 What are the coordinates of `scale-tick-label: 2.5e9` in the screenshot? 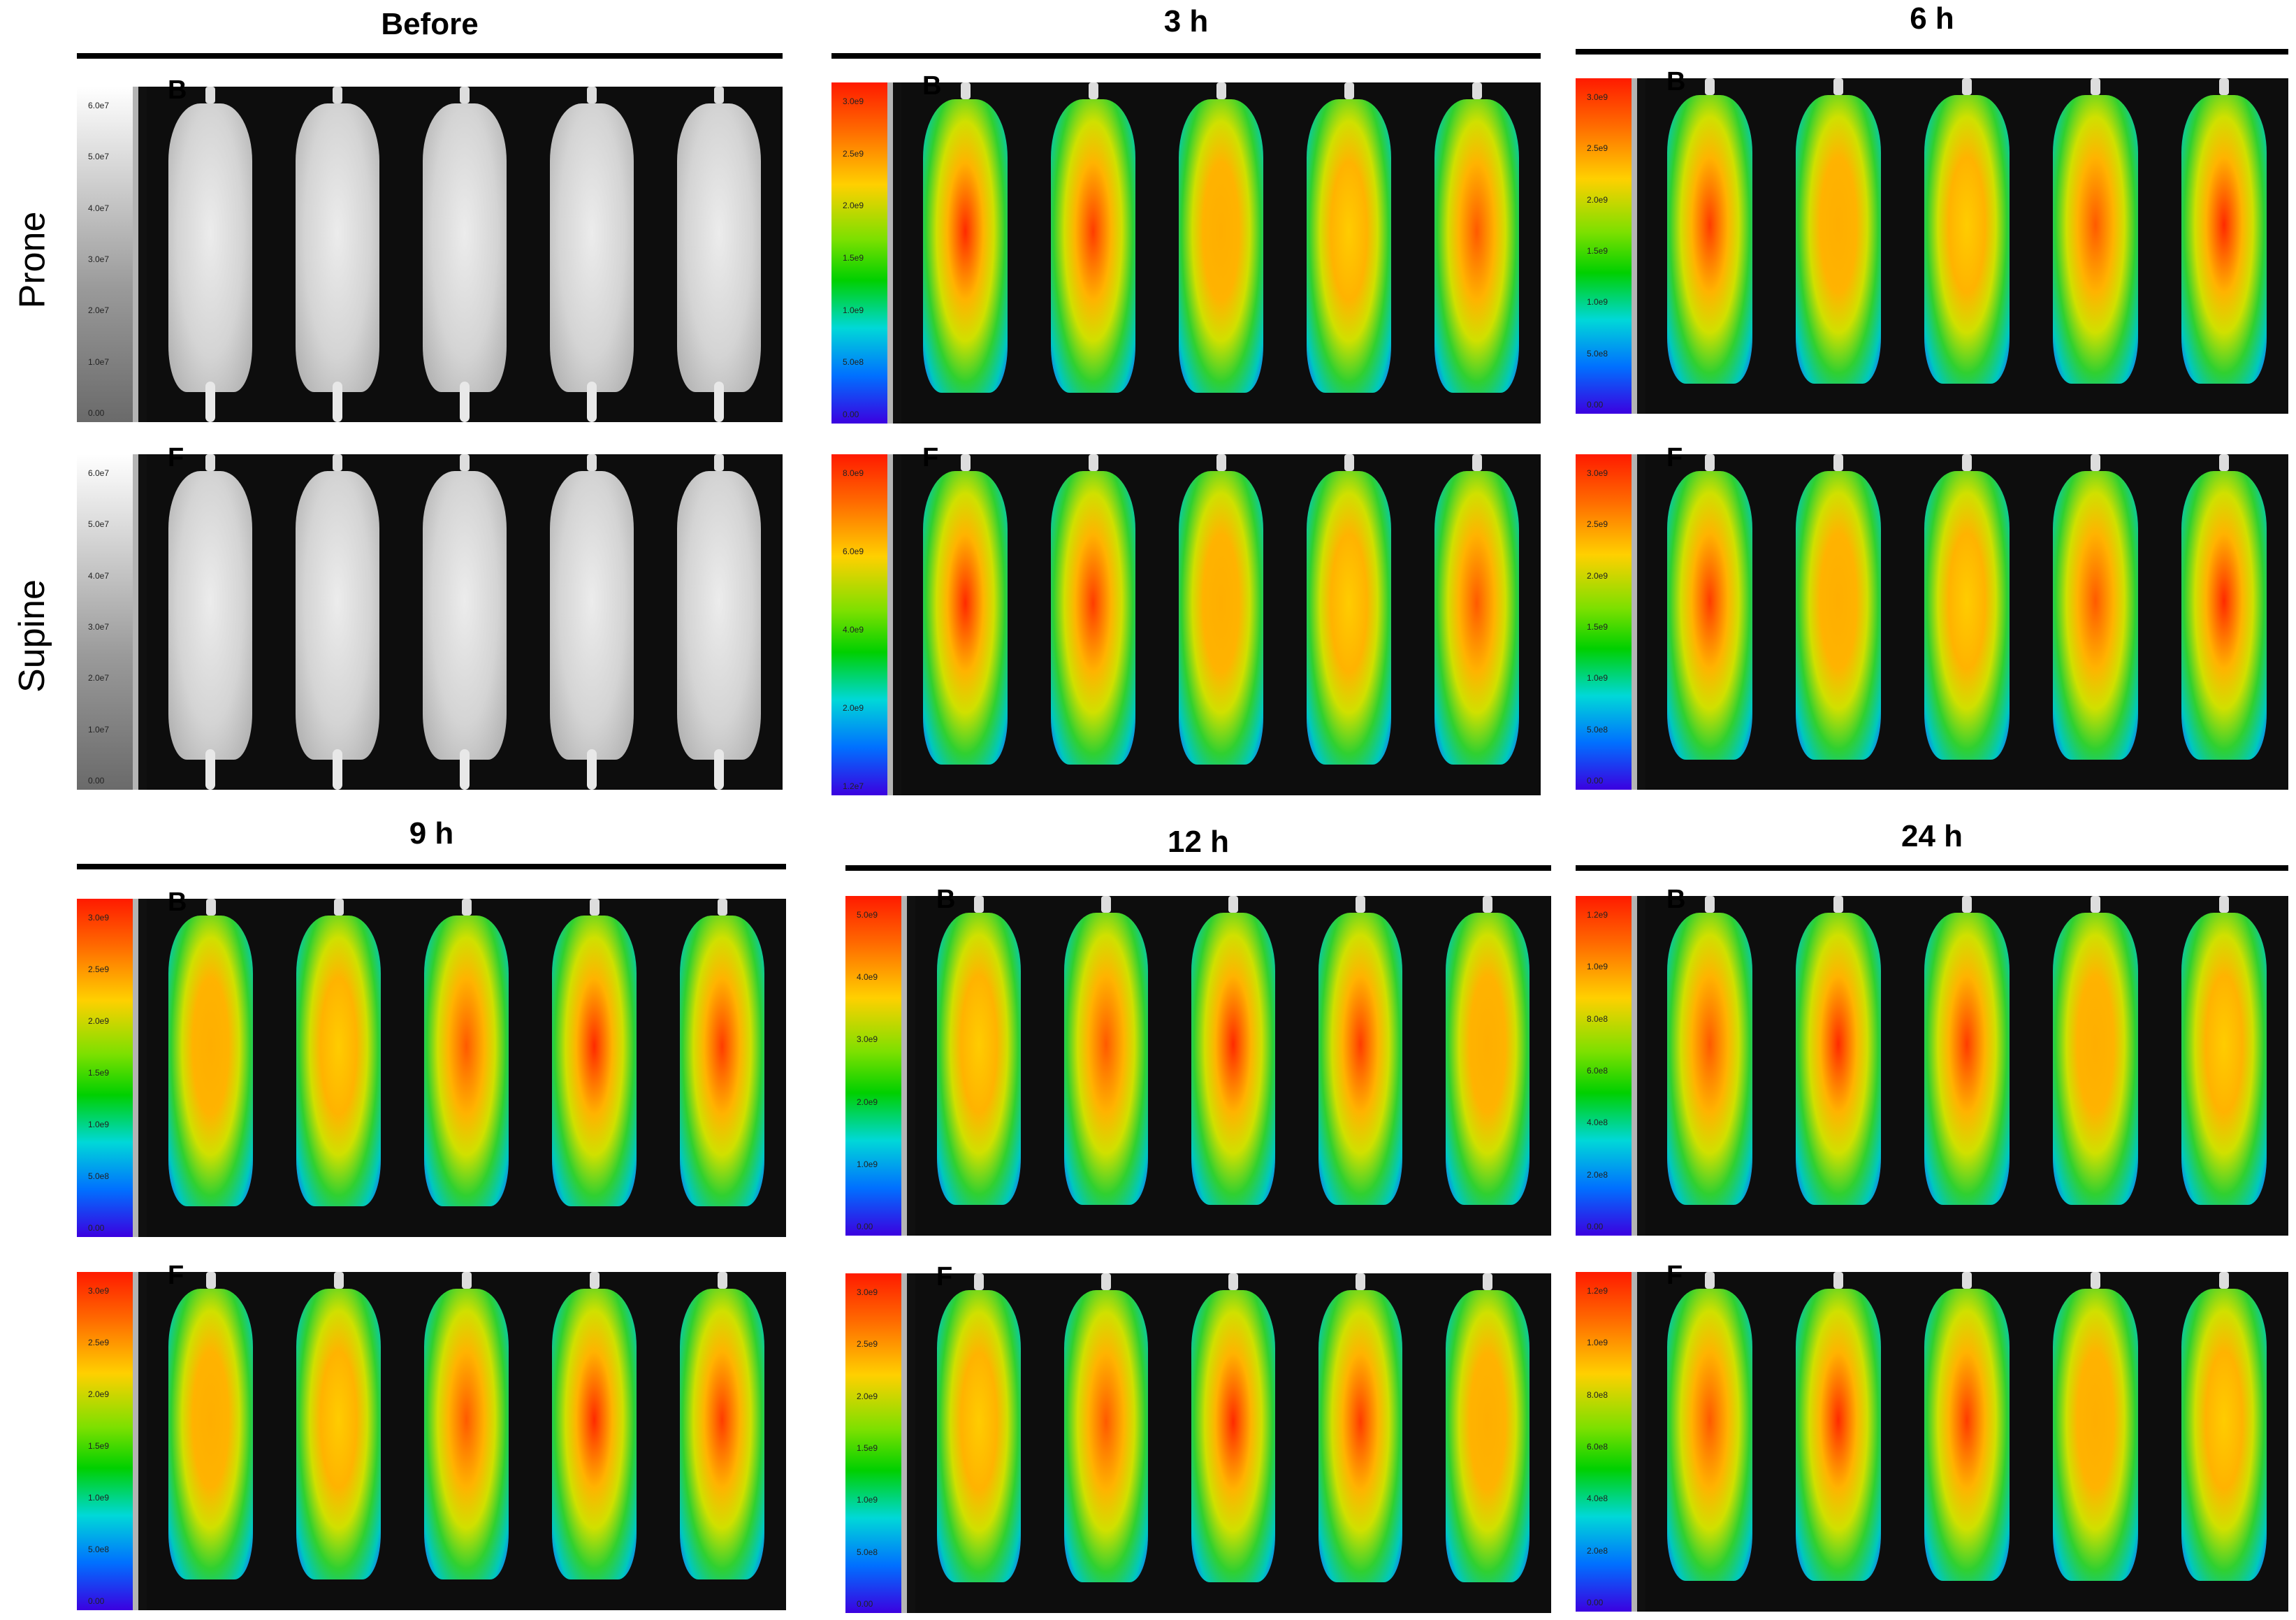 It's located at (99, 969).